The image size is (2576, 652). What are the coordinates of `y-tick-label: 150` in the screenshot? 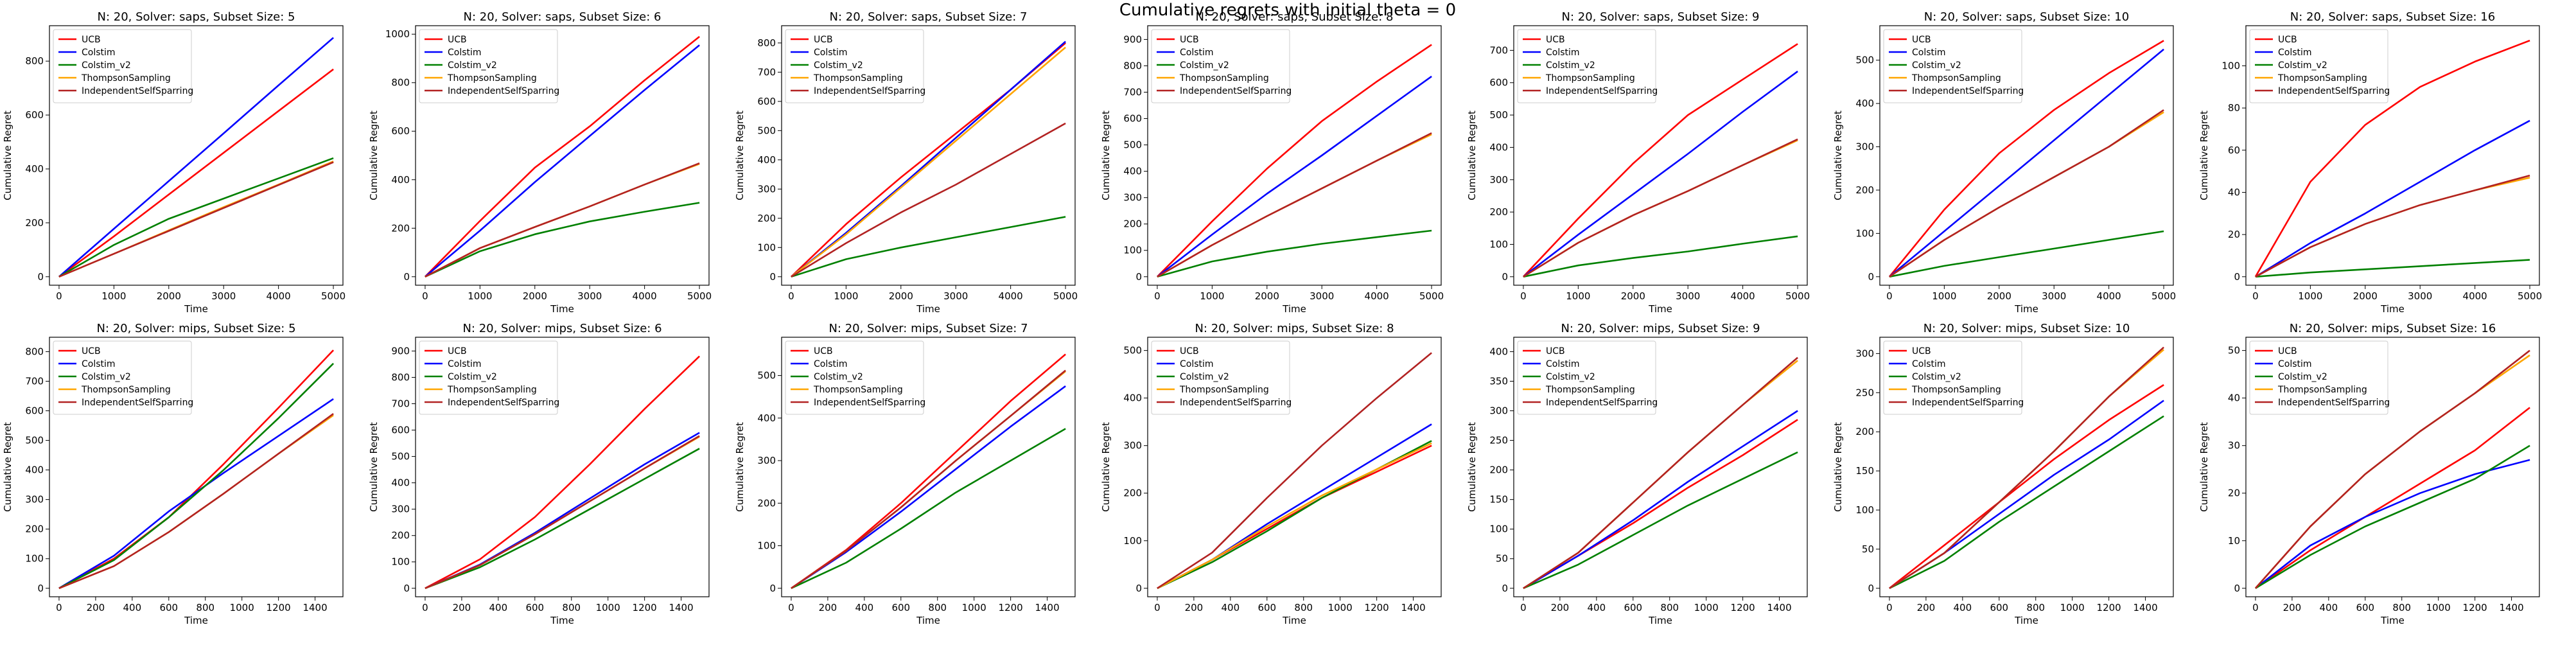 It's located at (1498, 500).